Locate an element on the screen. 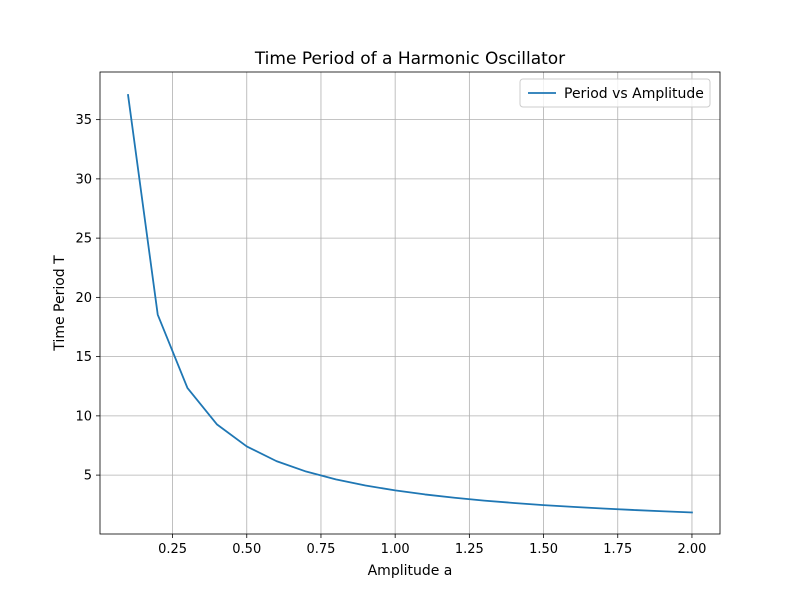 The image size is (800, 600). y-tick-label: 35 is located at coordinates (83, 120).